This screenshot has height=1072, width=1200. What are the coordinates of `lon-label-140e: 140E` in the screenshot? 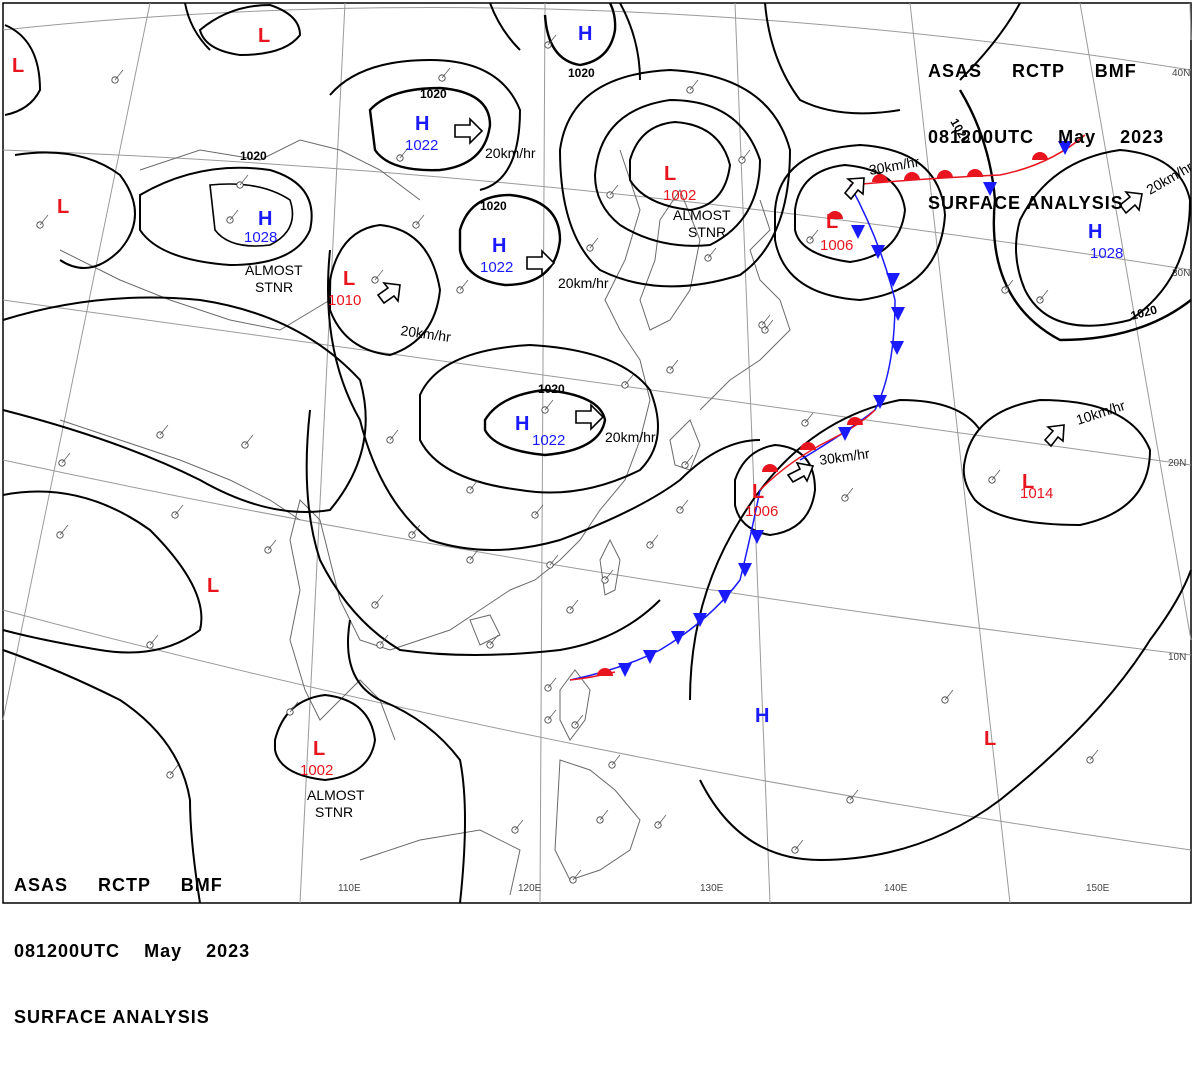 It's located at (896, 888).